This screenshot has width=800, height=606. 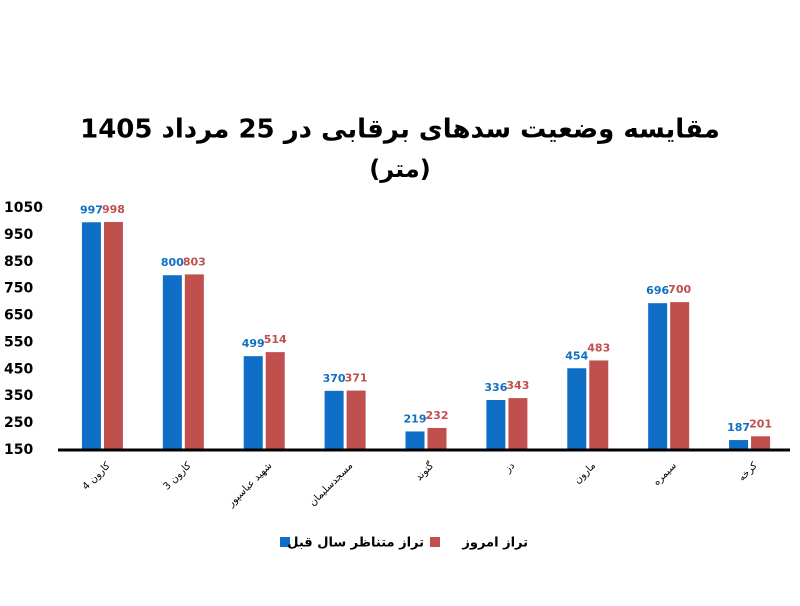 What do you see at coordinates (576, 355) in the screenshot?
I see `data-label: 454` at bounding box center [576, 355].